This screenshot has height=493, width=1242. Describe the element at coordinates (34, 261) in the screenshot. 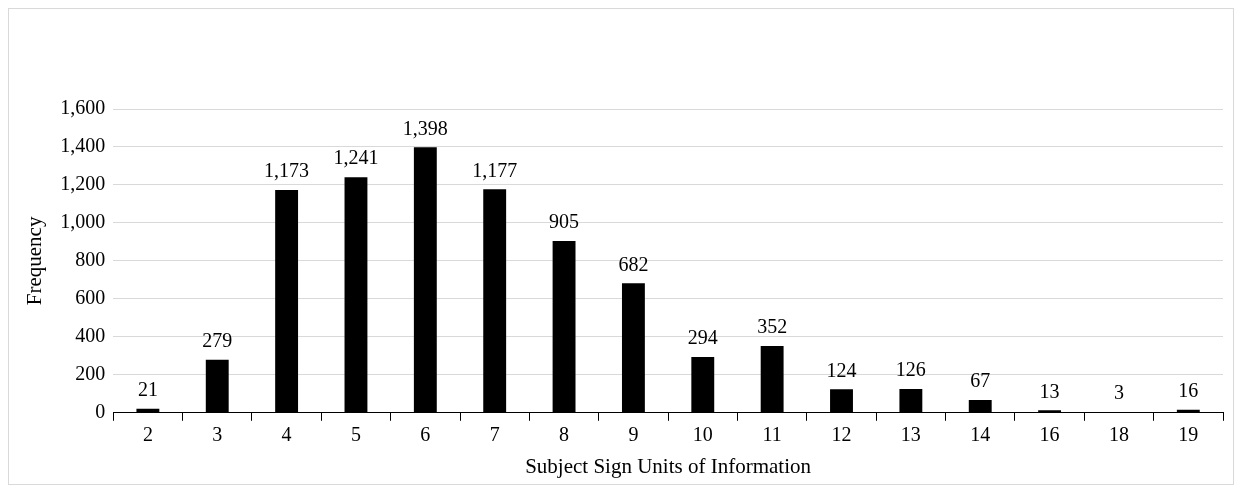

I see `y-axis-title: Frequency` at that location.